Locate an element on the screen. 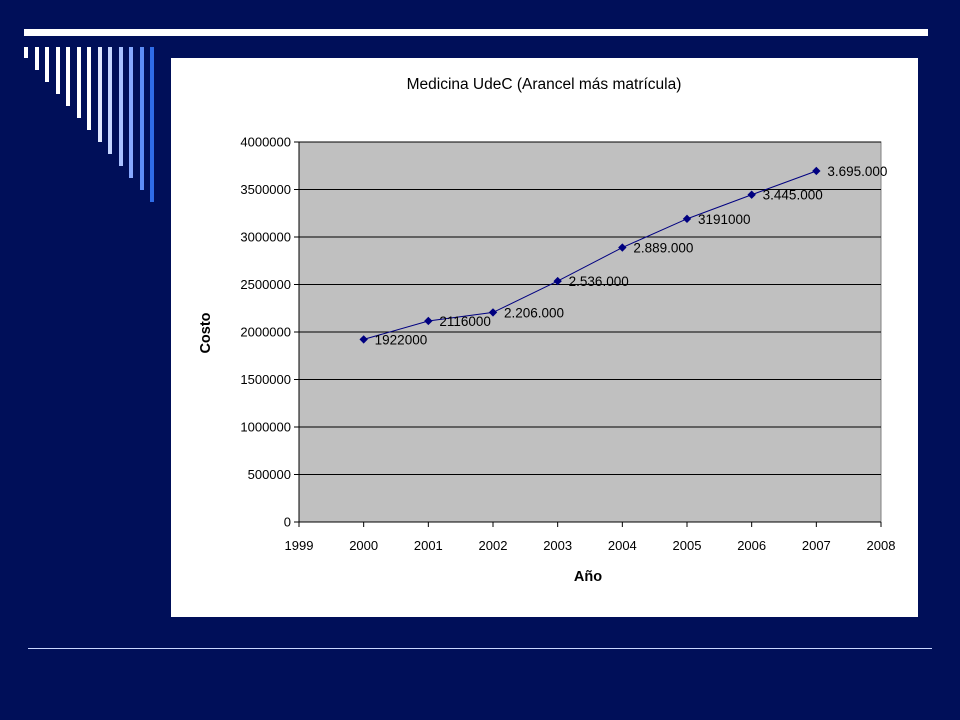 Image resolution: width=960 pixels, height=720 pixels. x-tick-label: 2000 is located at coordinates (363, 545).